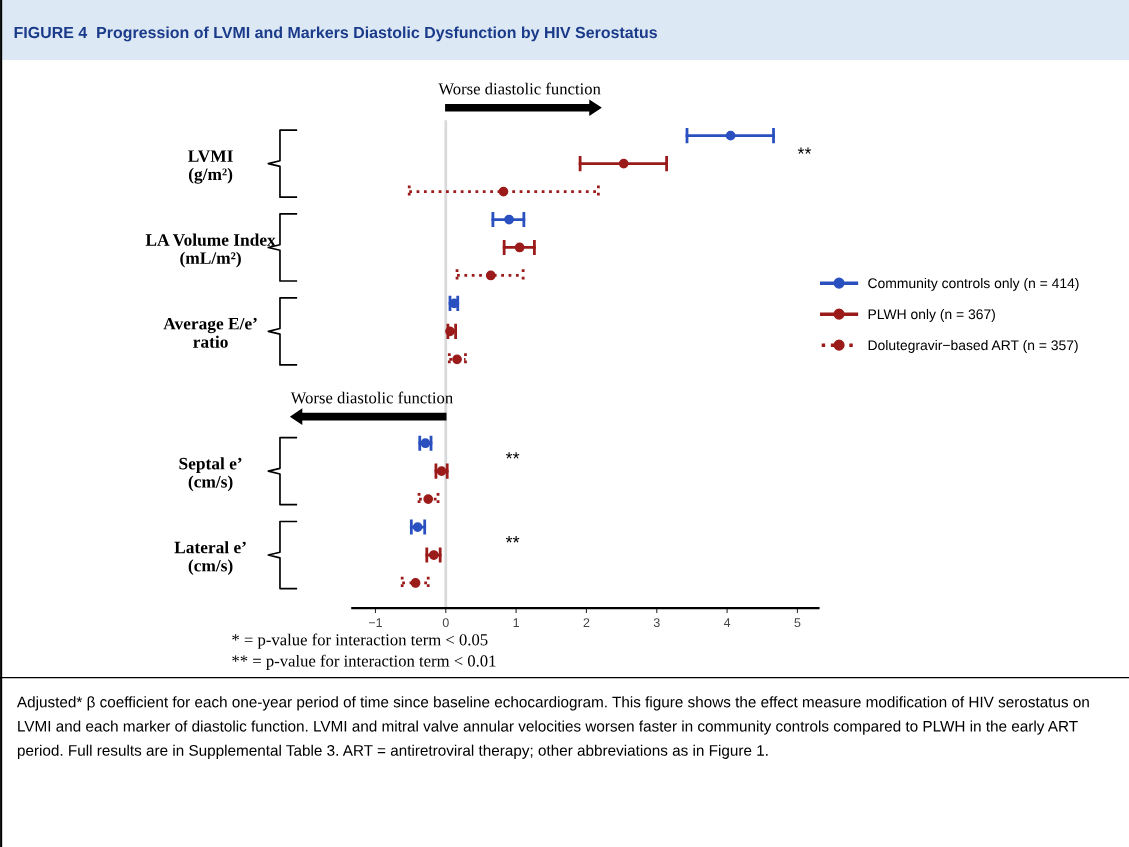 The image size is (1129, 847). I want to click on text: * = p-value for interaction term < 0.05, so click(360, 641).